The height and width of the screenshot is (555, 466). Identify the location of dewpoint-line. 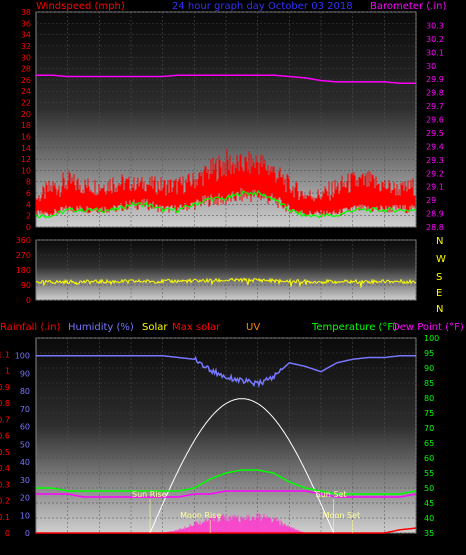
(226, 494).